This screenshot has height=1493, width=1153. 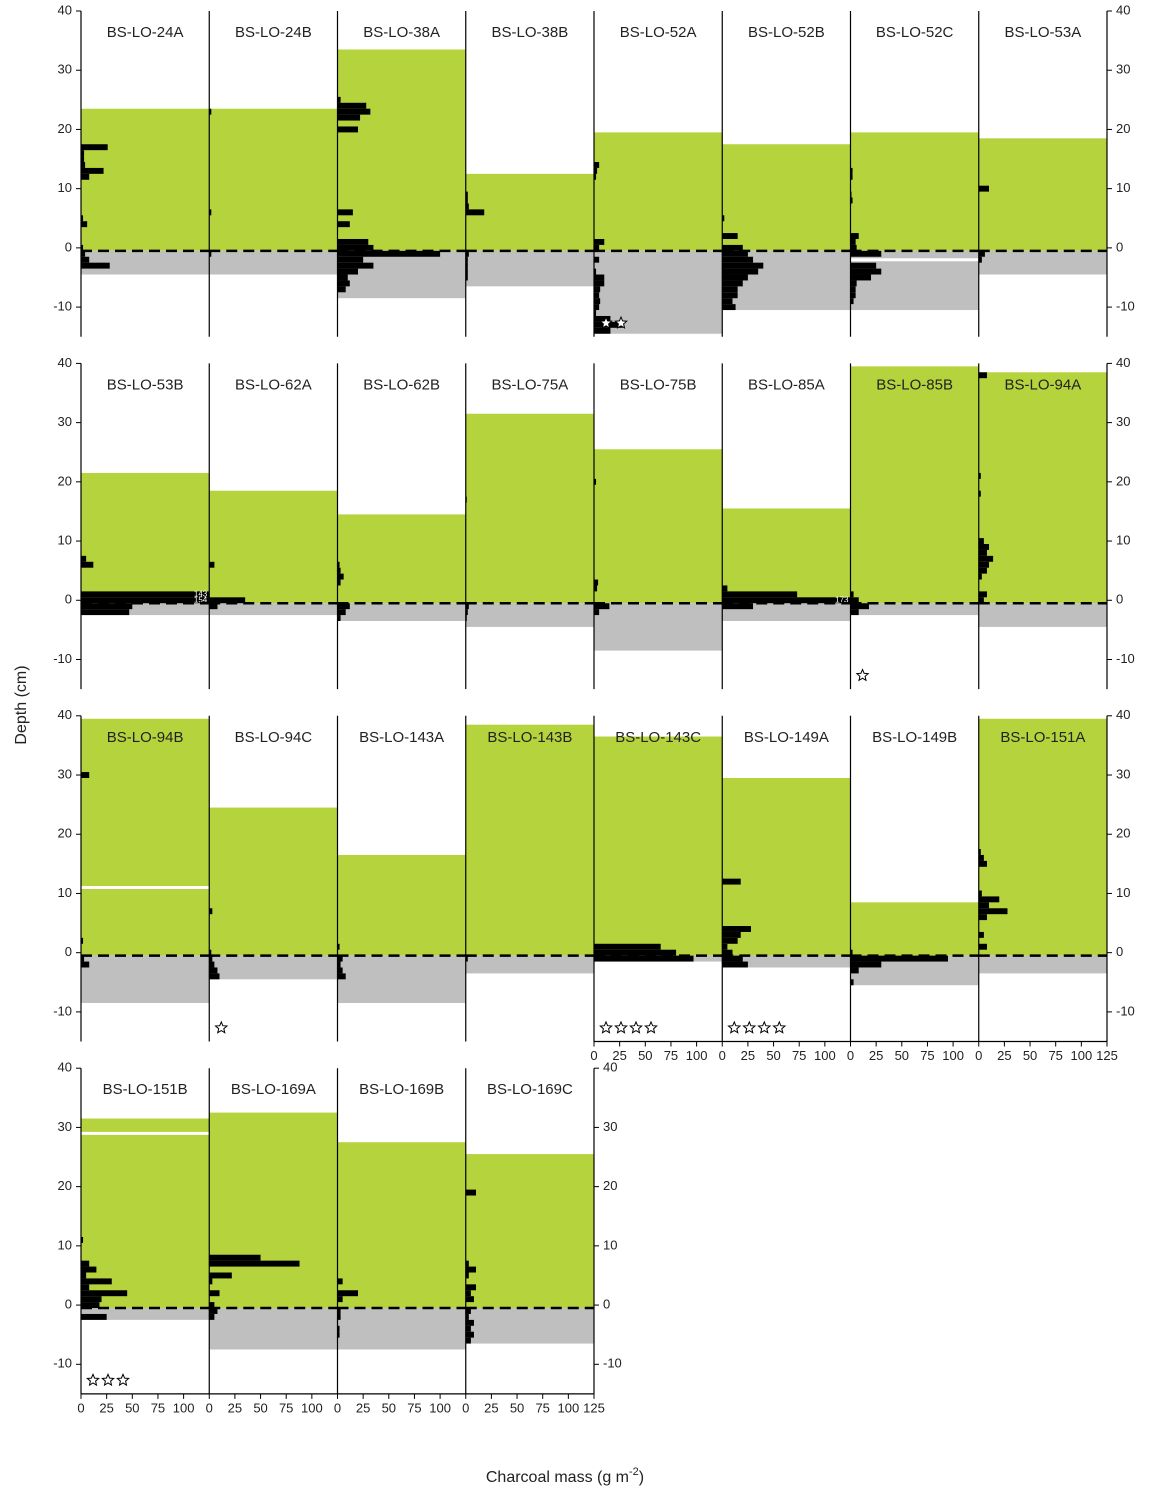 What do you see at coordinates (273, 878) in the screenshot?
I see `panel: BS-LO-94C` at bounding box center [273, 878].